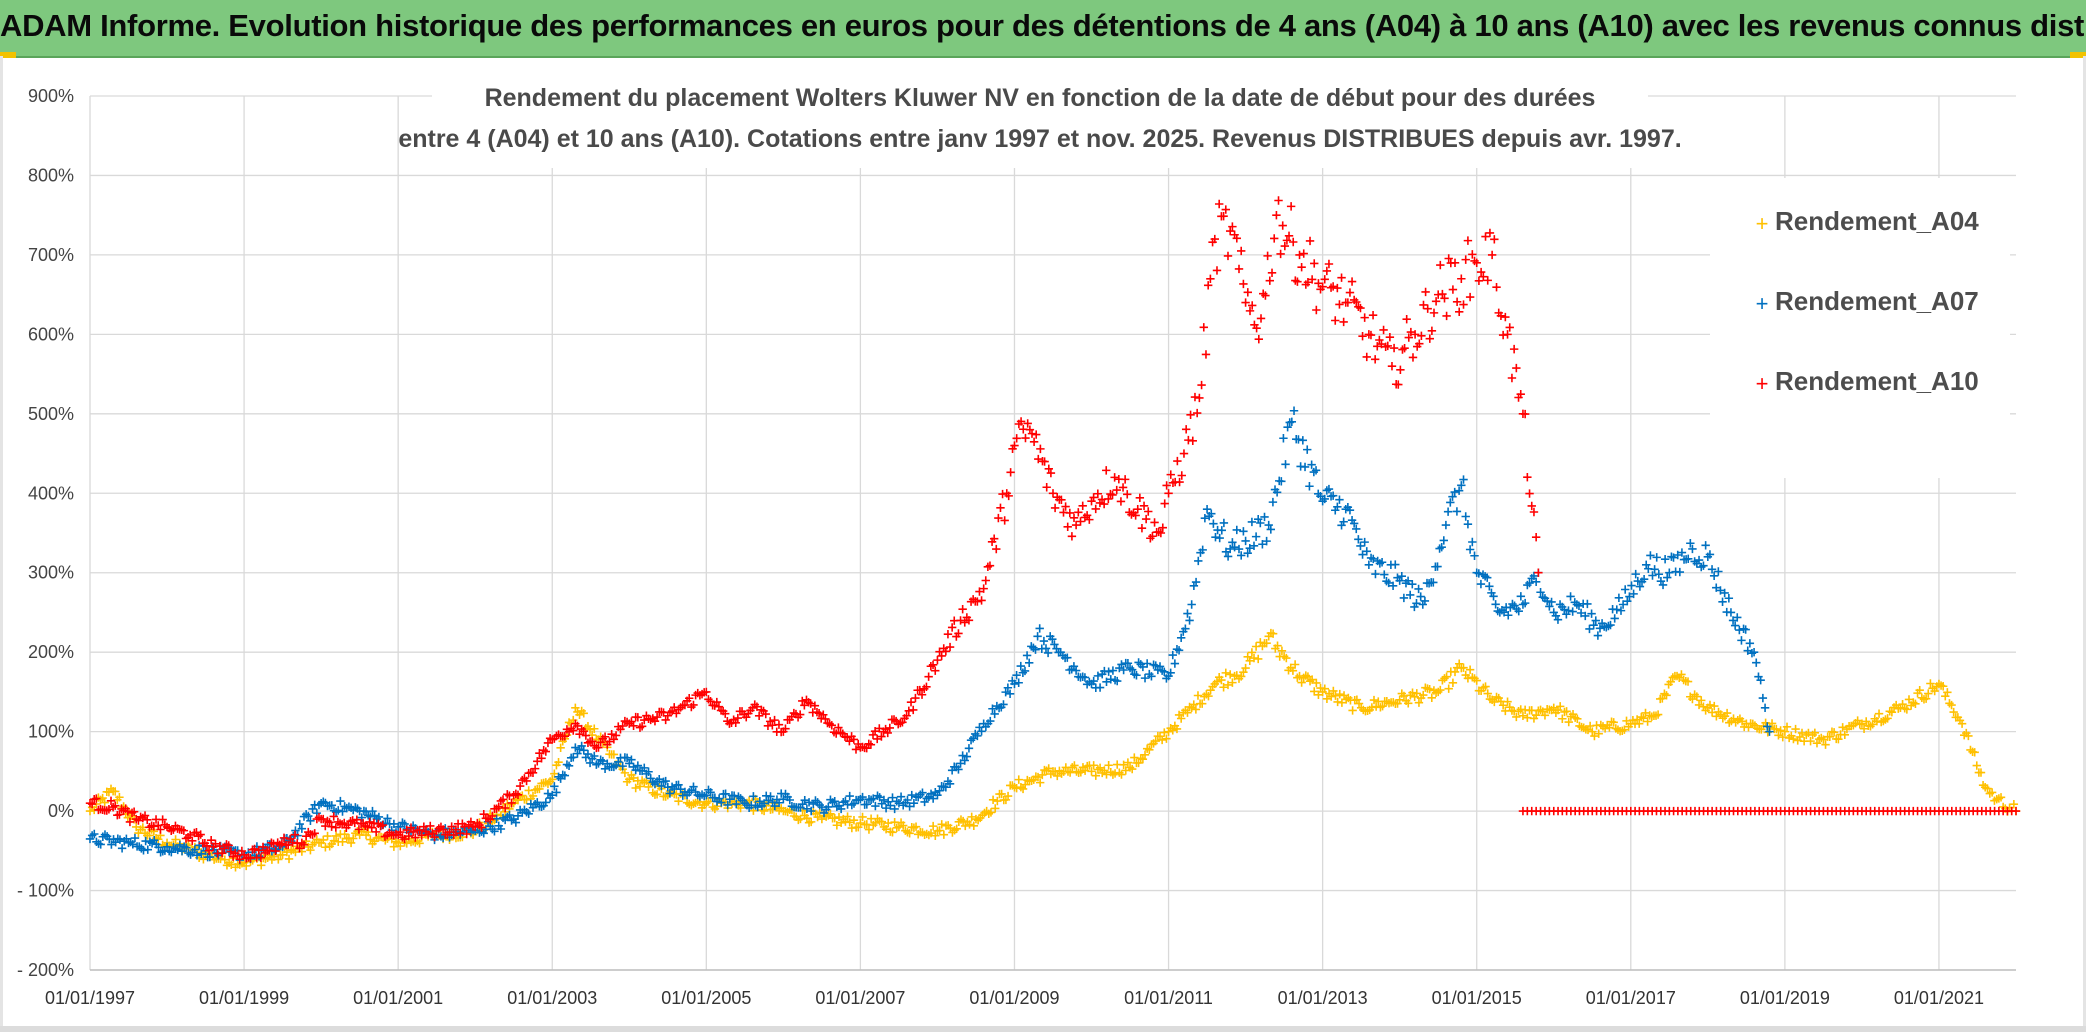 The image size is (2086, 1032). What do you see at coordinates (51, 96) in the screenshot?
I see `y-tick-label: 900%` at bounding box center [51, 96].